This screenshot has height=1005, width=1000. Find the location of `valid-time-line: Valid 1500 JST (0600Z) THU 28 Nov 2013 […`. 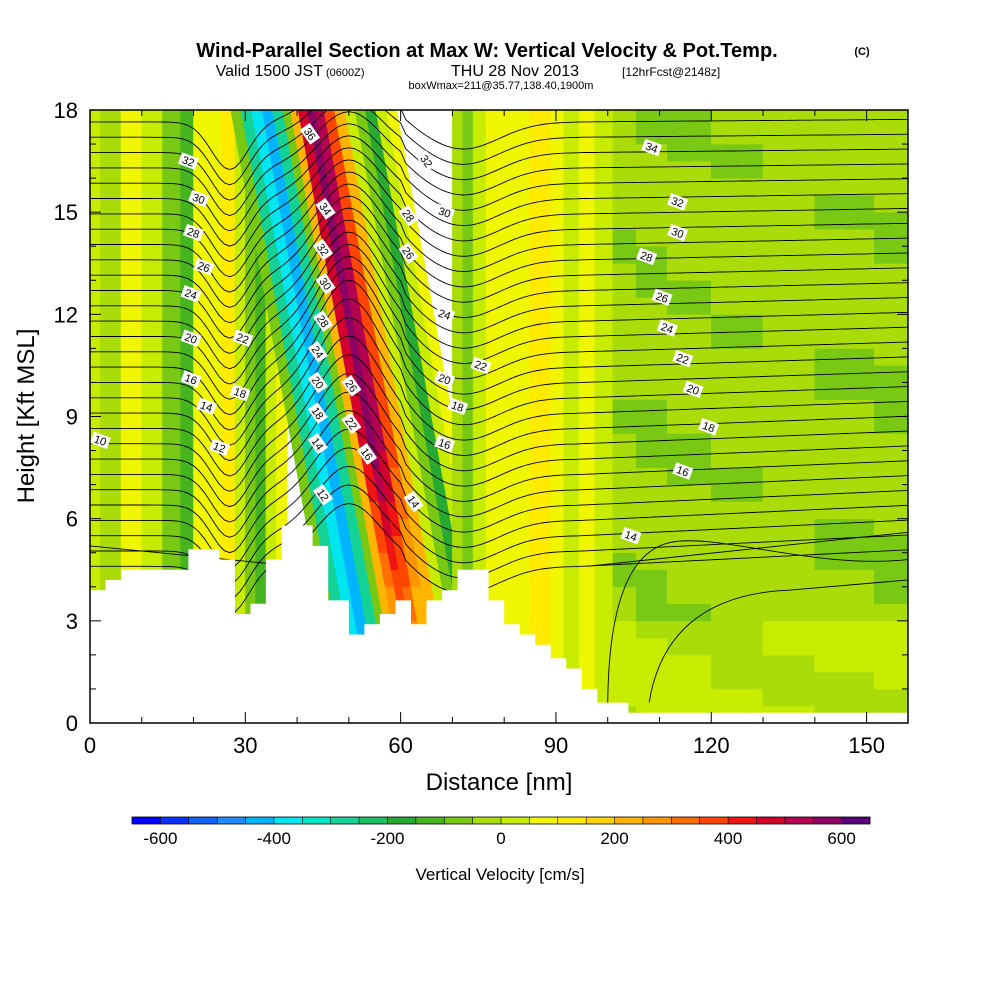

valid-time-line: Valid 1500 JST (0600Z) THU 28 Nov 2013 [… is located at coordinates (468, 71).